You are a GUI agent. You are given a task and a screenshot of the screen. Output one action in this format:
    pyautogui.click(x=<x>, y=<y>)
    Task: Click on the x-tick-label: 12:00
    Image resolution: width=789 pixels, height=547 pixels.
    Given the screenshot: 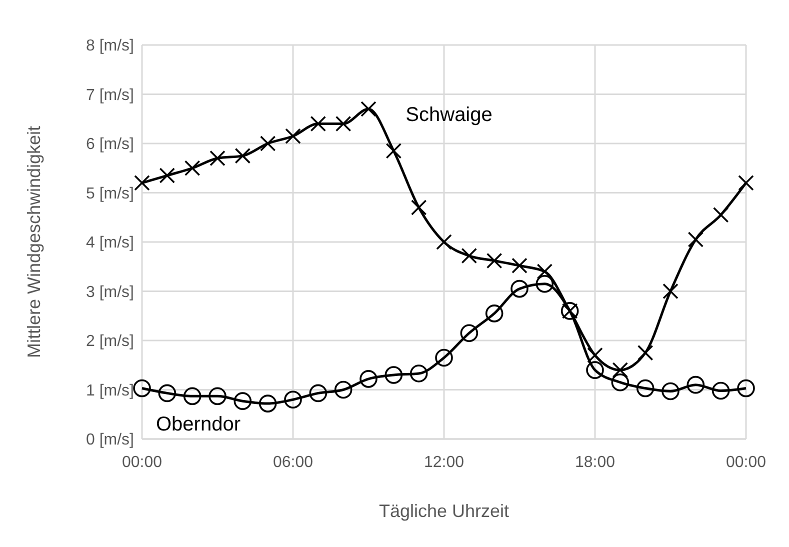 What is the action you would take?
    pyautogui.click(x=444, y=462)
    